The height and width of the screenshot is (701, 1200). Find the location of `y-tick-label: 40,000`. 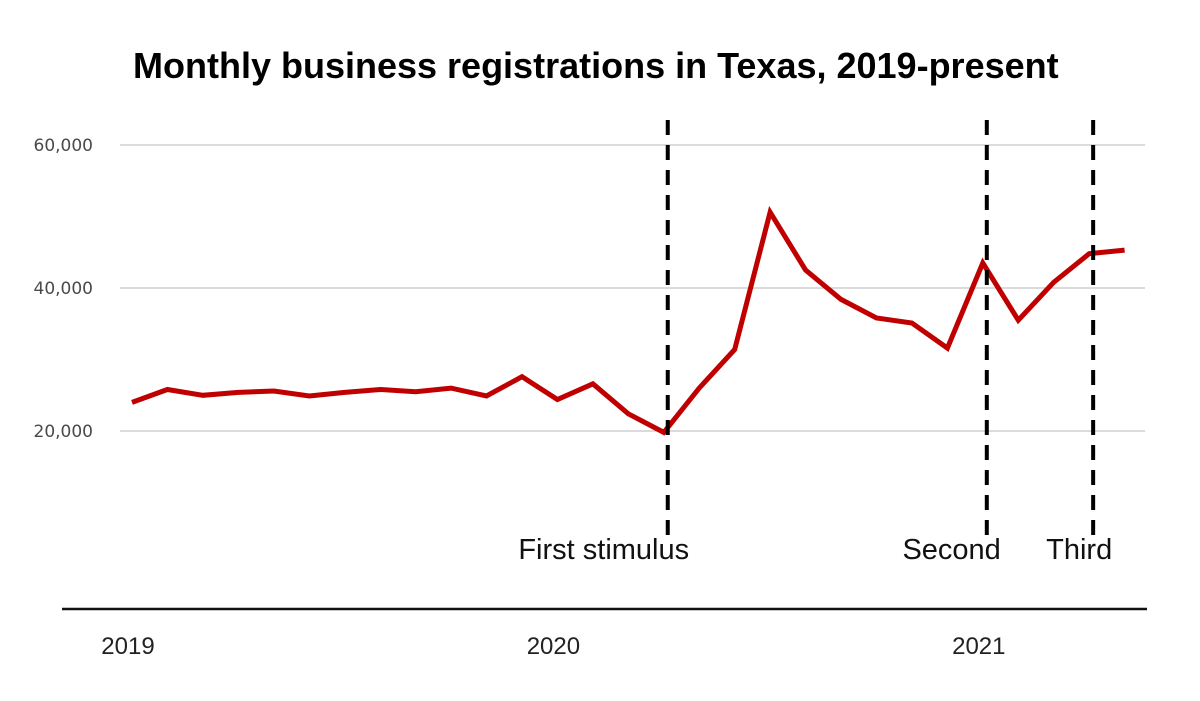

y-tick-label: 40,000 is located at coordinates (63, 289).